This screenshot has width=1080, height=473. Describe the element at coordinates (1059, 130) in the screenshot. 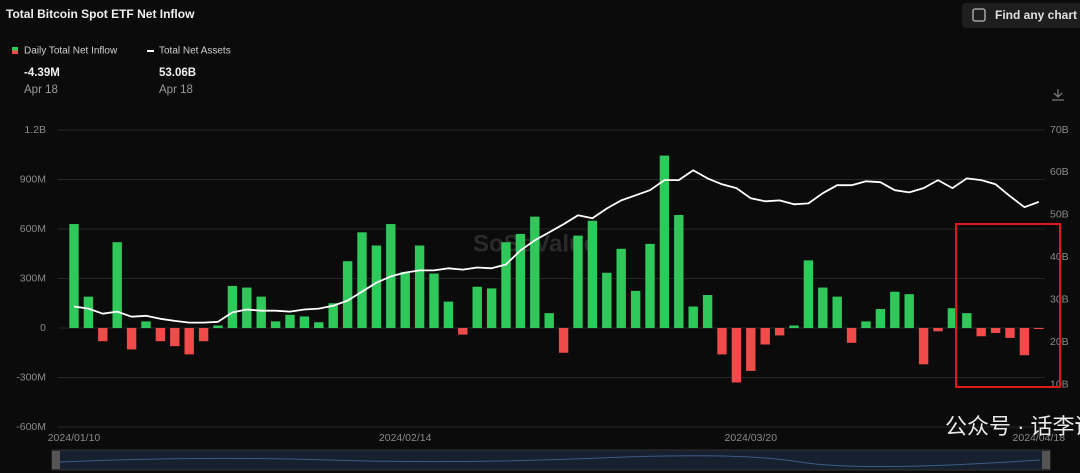

I see `y2-tick-label: 70B` at that location.